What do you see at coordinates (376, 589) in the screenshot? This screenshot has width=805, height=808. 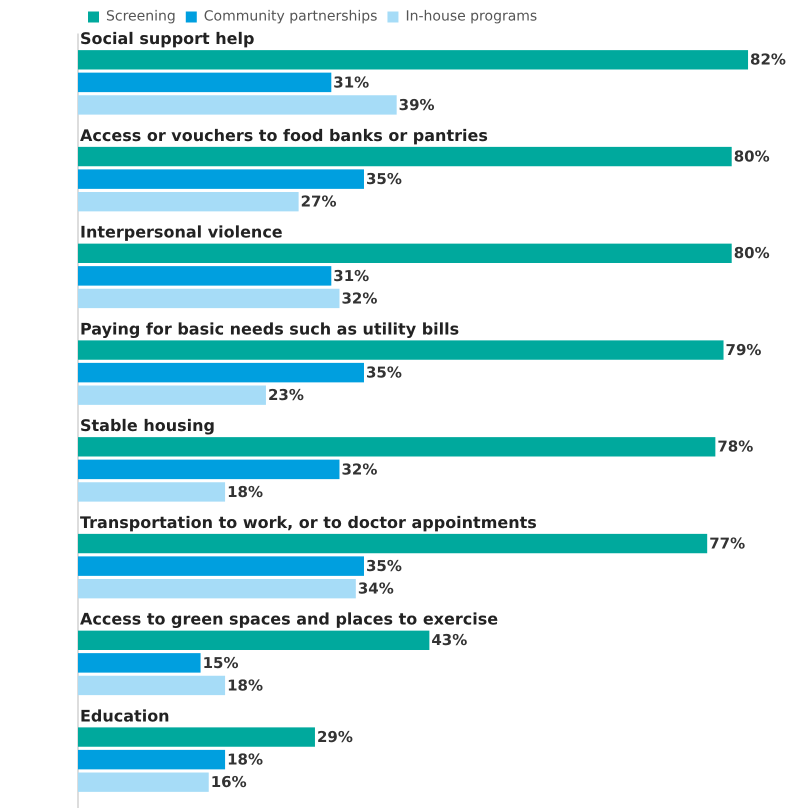 I see `data-label: 34%` at bounding box center [376, 589].